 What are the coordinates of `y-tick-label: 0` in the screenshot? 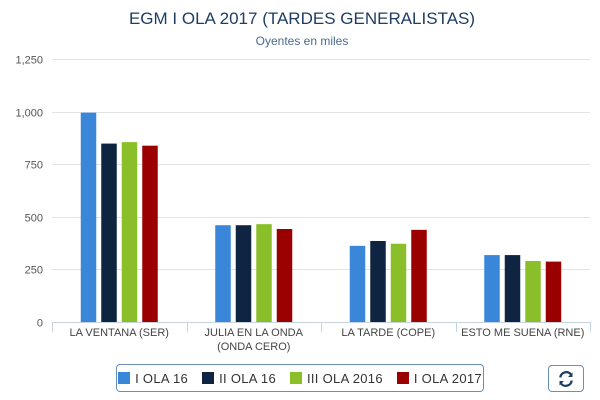 It's located at (40, 324).